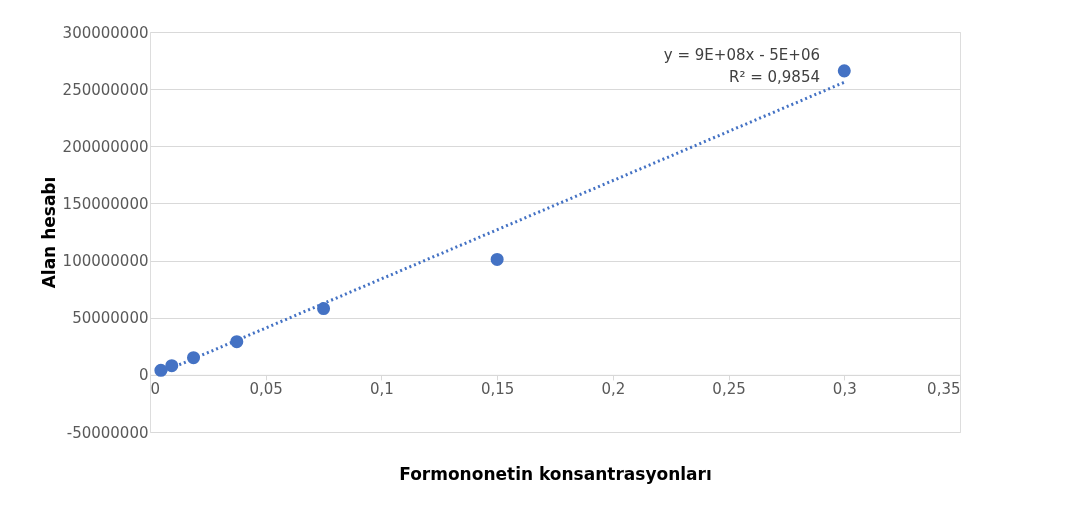 The width and height of the screenshot is (1081, 520). Describe the element at coordinates (48, 232) in the screenshot. I see `y-axis-title: Alan hesabı` at that location.